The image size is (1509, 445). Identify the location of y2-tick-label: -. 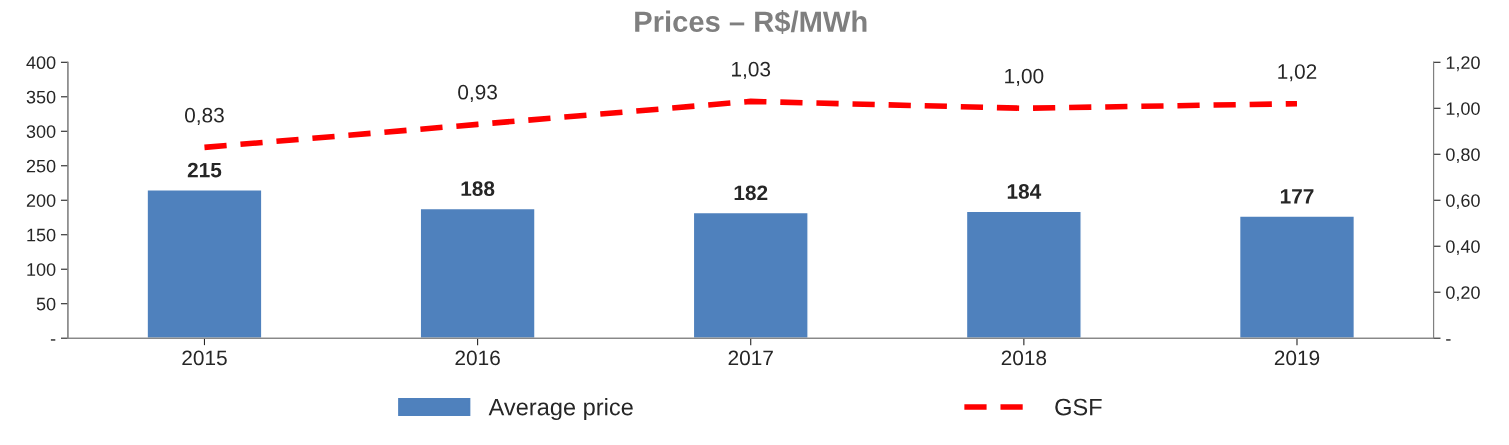
(1448, 340).